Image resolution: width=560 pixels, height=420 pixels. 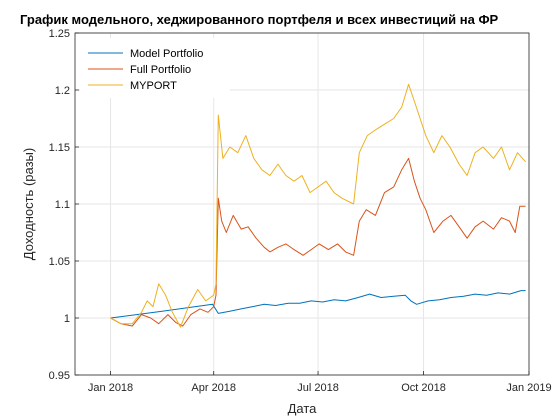 I want to click on series-line-model-portfolio, so click(x=318, y=304).